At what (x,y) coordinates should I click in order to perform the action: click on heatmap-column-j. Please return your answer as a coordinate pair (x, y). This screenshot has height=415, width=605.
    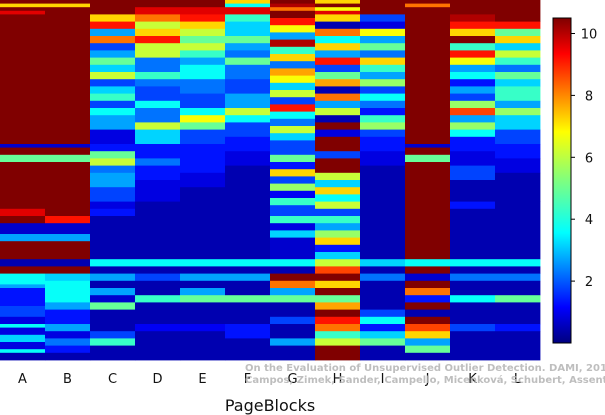
    Looking at the image, I should click on (428, 180).